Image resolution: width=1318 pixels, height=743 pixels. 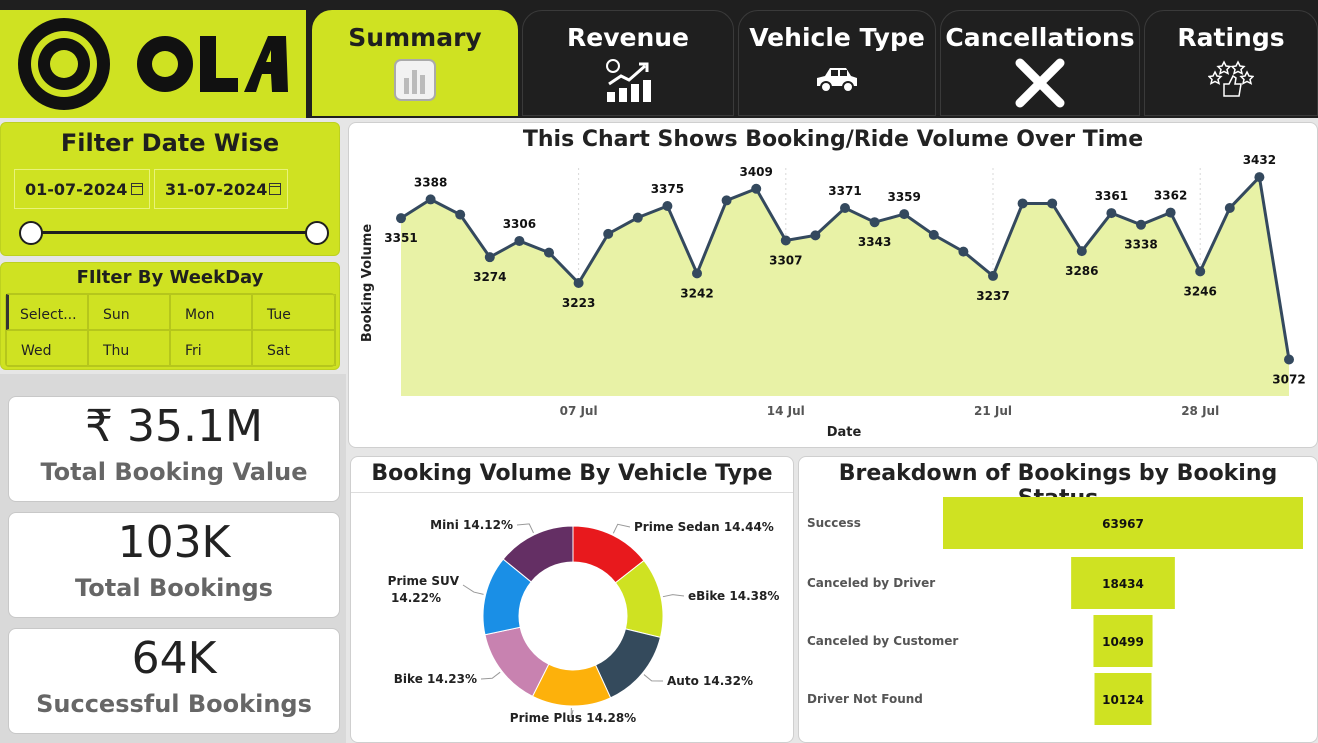 I want to click on weekday-option-mon: Mon, so click(x=211, y=312).